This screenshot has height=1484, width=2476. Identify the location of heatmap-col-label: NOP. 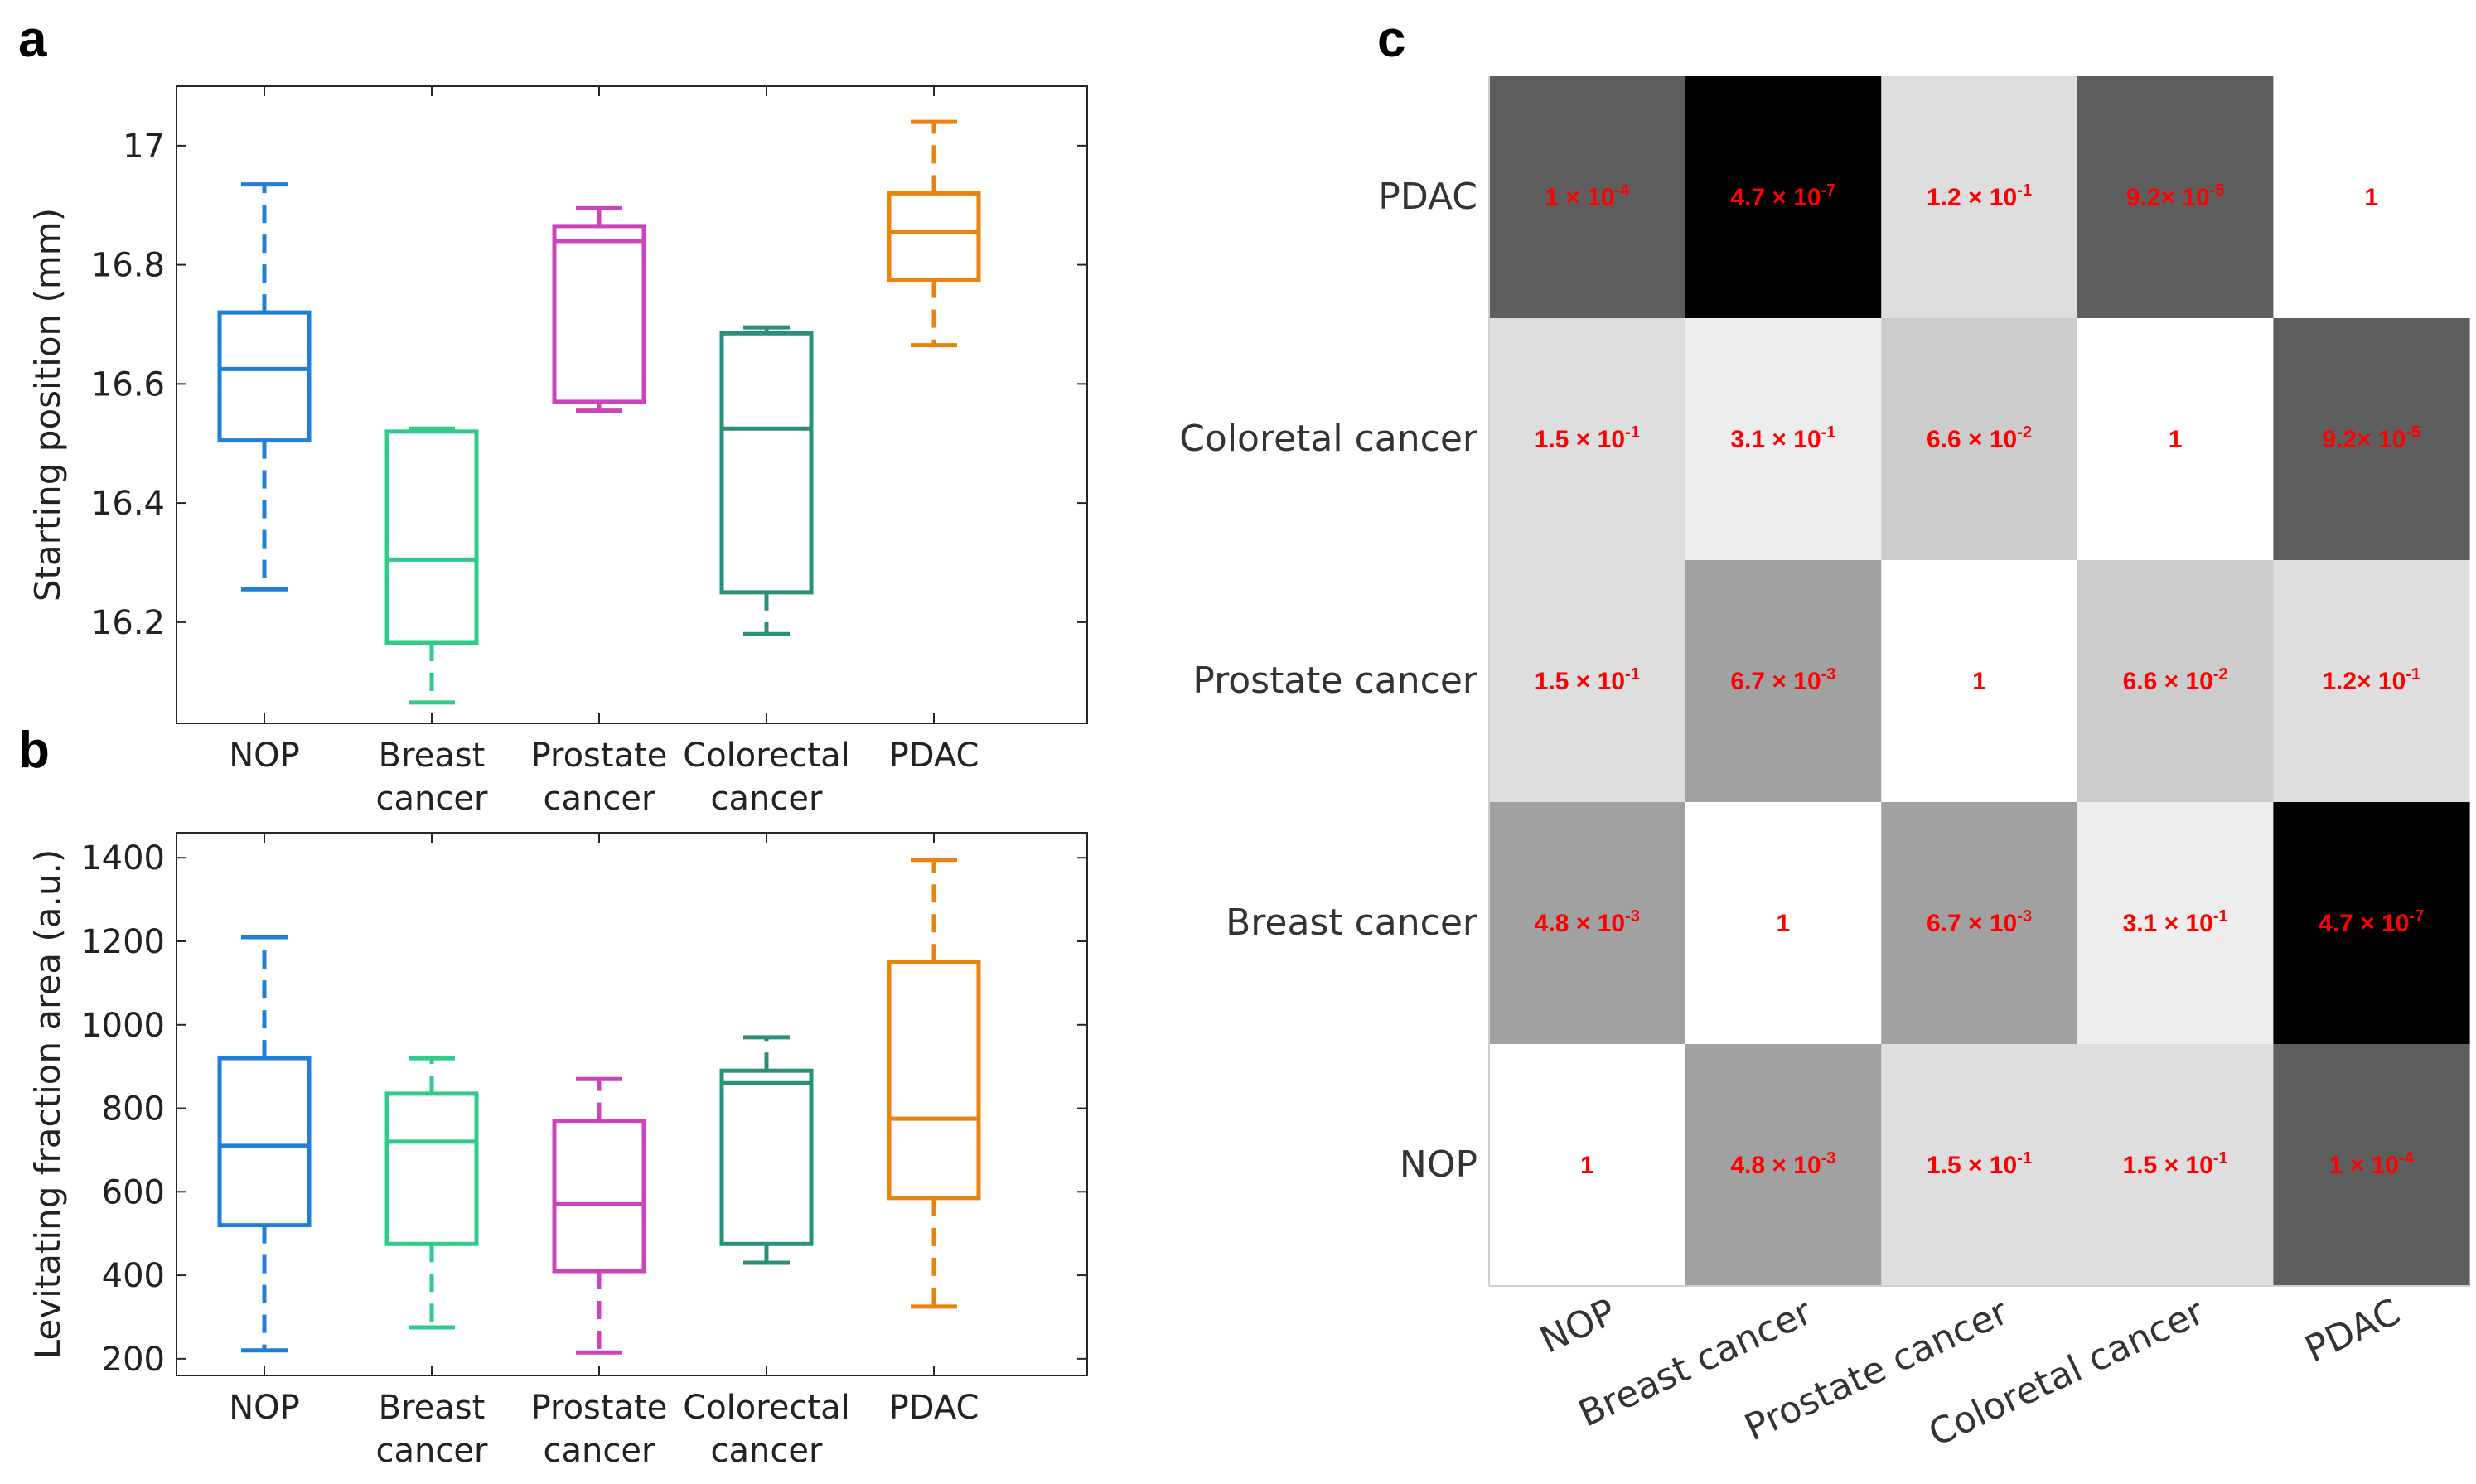
(1578, 1326).